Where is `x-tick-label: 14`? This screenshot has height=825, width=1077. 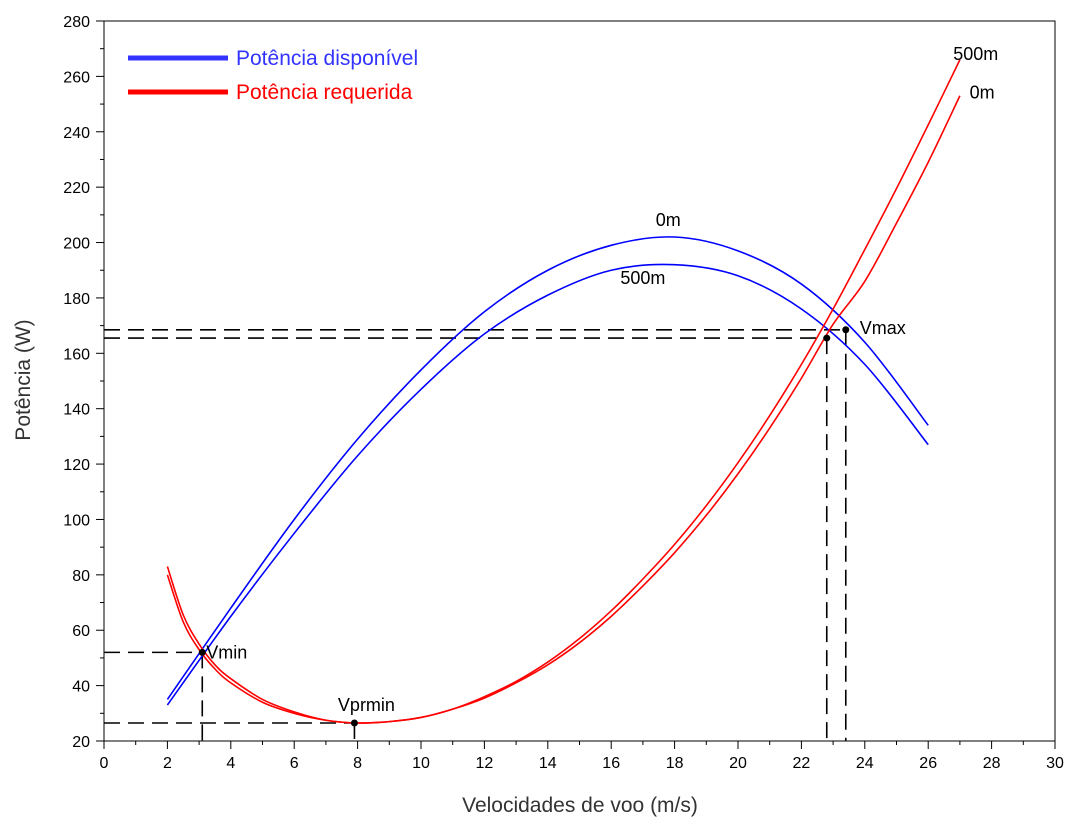
x-tick-label: 14 is located at coordinates (548, 763).